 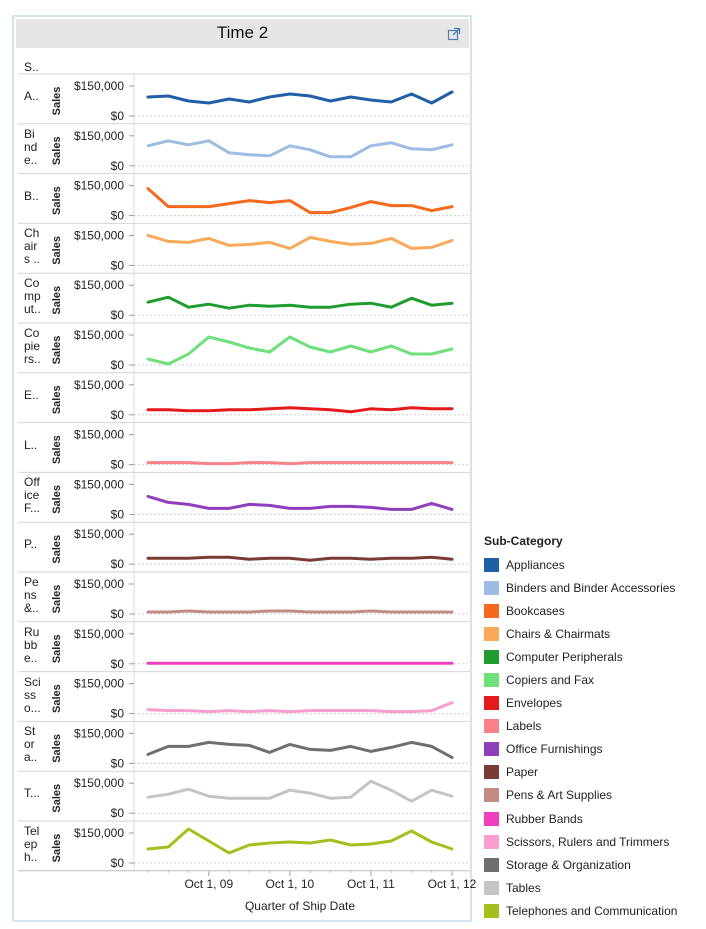 What do you see at coordinates (594, 656) in the screenshot?
I see `legend-item: Computer Peripherals` at bounding box center [594, 656].